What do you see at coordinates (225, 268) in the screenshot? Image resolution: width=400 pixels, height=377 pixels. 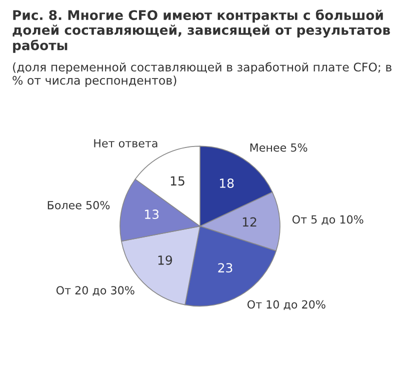 I see `data-label: 23` at bounding box center [225, 268].